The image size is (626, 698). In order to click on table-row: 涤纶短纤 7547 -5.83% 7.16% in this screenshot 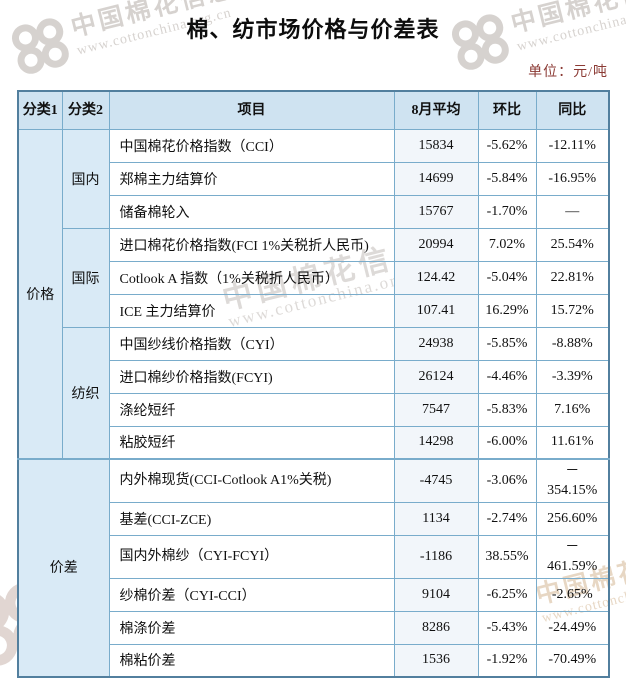, I will do `click(314, 409)`.